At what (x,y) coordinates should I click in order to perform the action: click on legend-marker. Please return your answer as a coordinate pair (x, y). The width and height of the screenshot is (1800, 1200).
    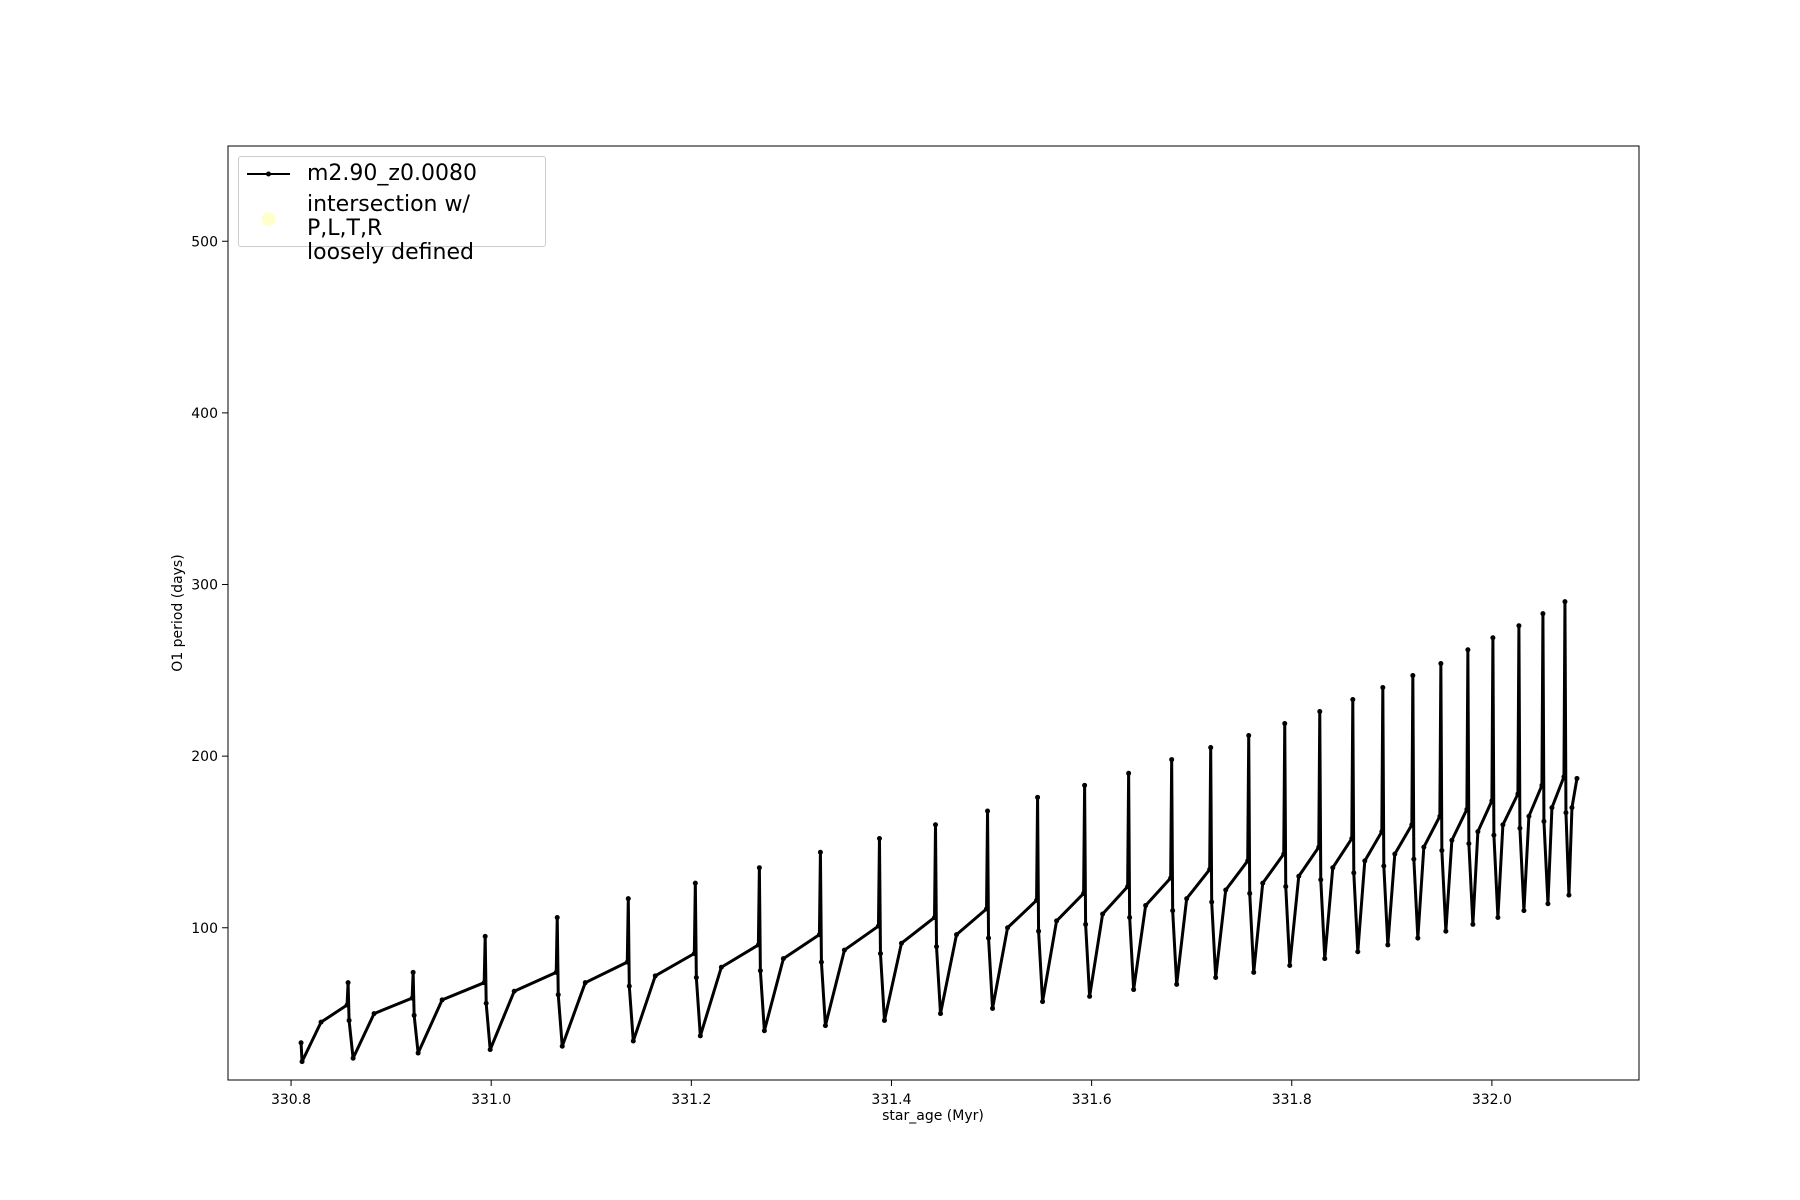
    Looking at the image, I should click on (268, 219).